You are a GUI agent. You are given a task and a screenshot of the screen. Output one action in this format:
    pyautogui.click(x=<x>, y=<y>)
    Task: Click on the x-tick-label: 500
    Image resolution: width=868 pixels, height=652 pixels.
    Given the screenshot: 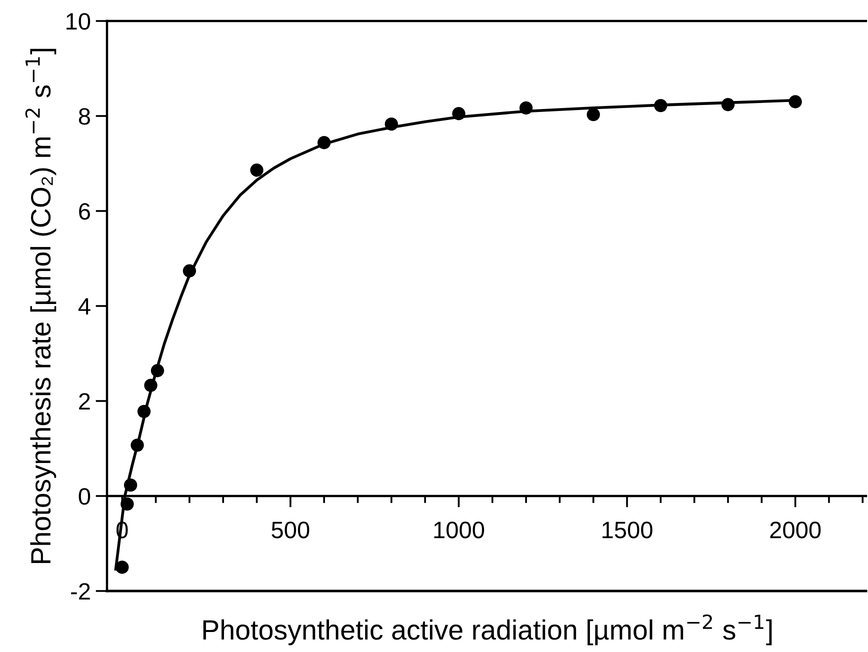 What is the action you would take?
    pyautogui.click(x=291, y=530)
    